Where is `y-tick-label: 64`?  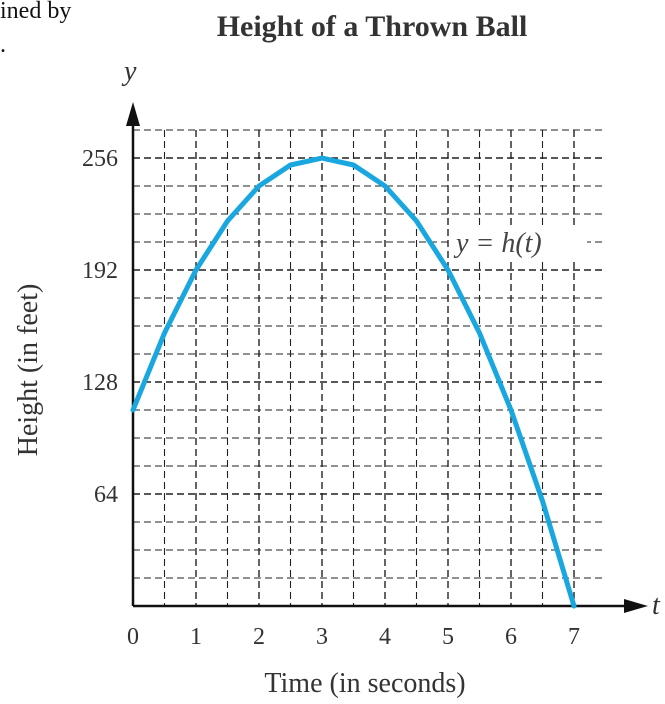
y-tick-label: 64 is located at coordinates (106, 495).